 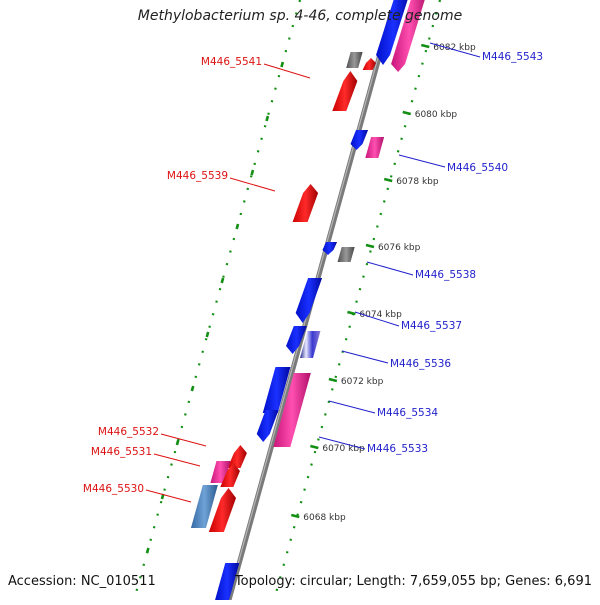 What do you see at coordinates (399, 248) in the screenshot?
I see `scale-tick-label: 6076 kbp` at bounding box center [399, 248].